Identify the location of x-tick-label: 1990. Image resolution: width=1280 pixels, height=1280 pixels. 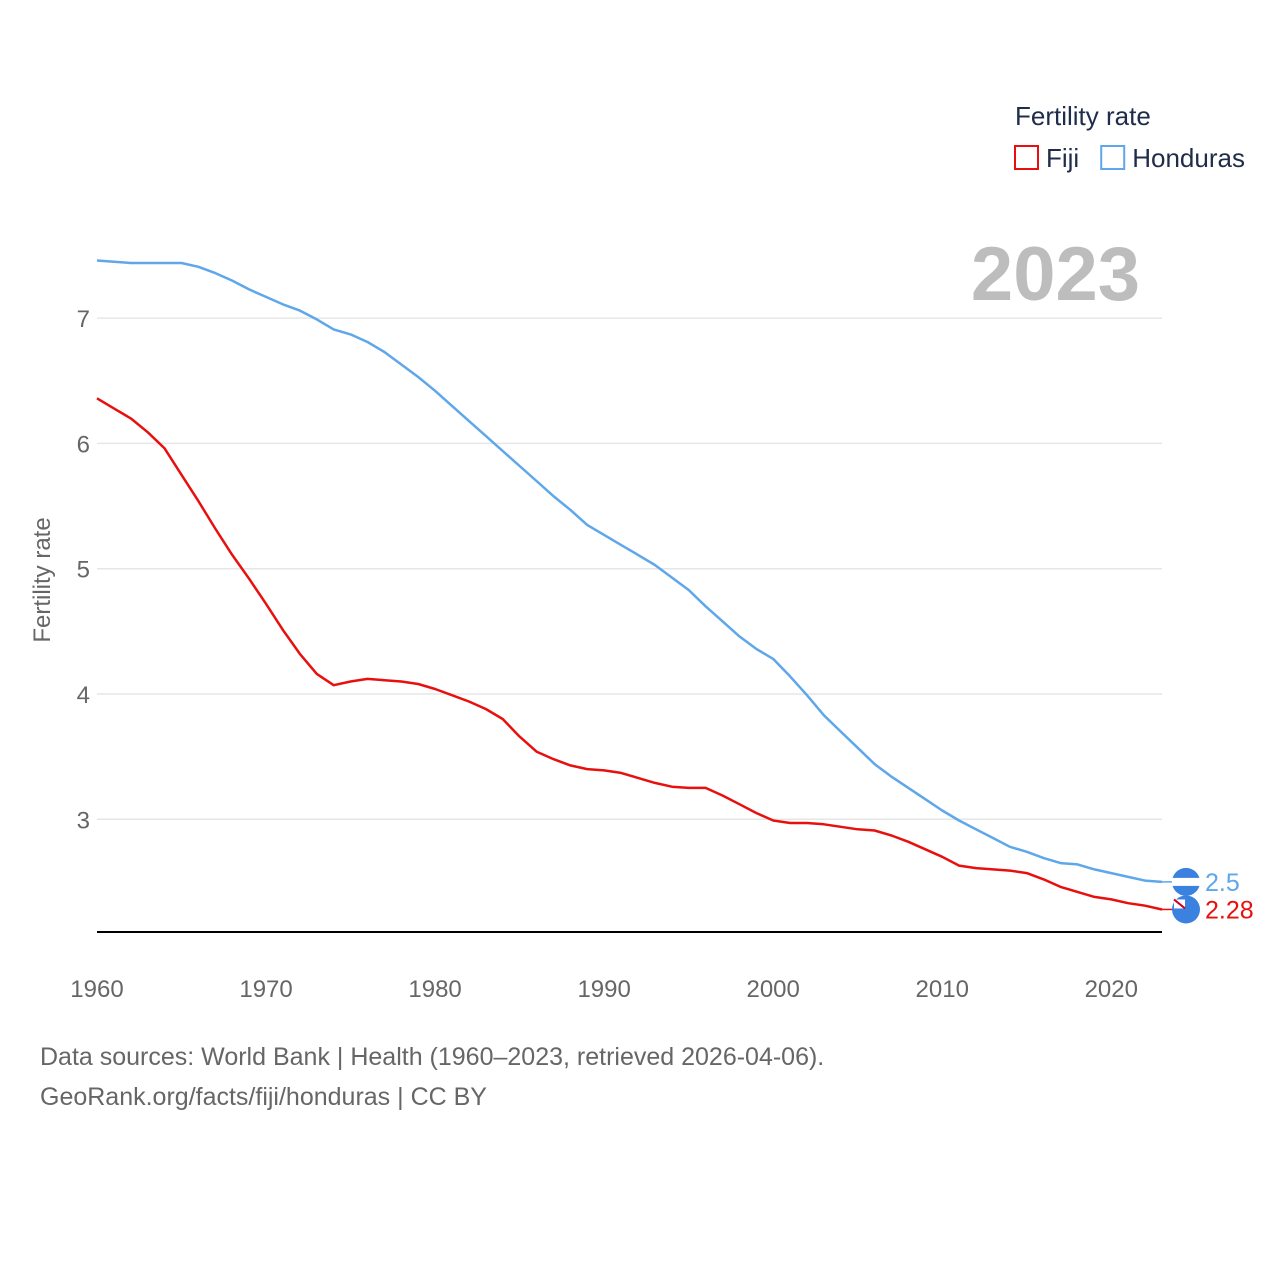
(603, 989).